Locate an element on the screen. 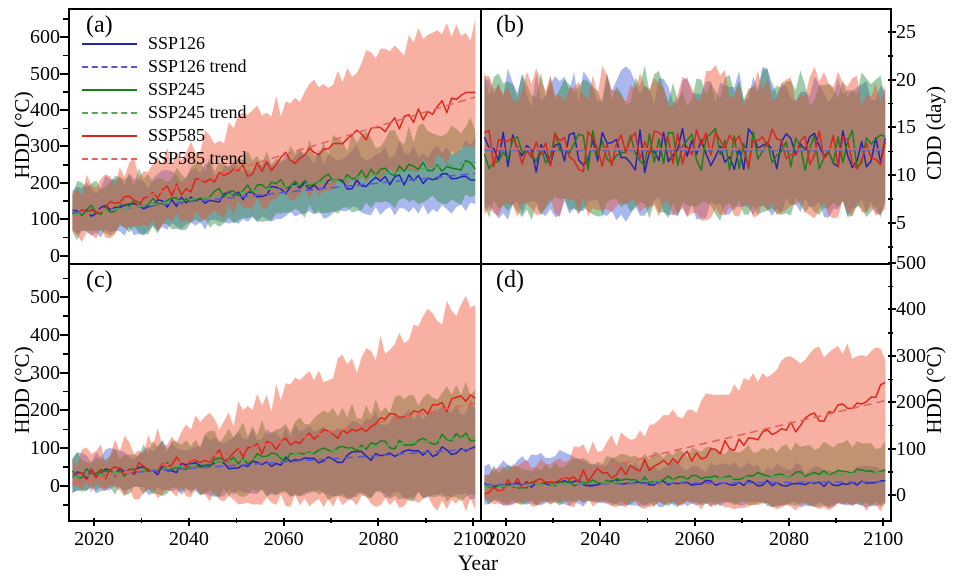  legend-item: SSP245 trend is located at coordinates (164, 112).